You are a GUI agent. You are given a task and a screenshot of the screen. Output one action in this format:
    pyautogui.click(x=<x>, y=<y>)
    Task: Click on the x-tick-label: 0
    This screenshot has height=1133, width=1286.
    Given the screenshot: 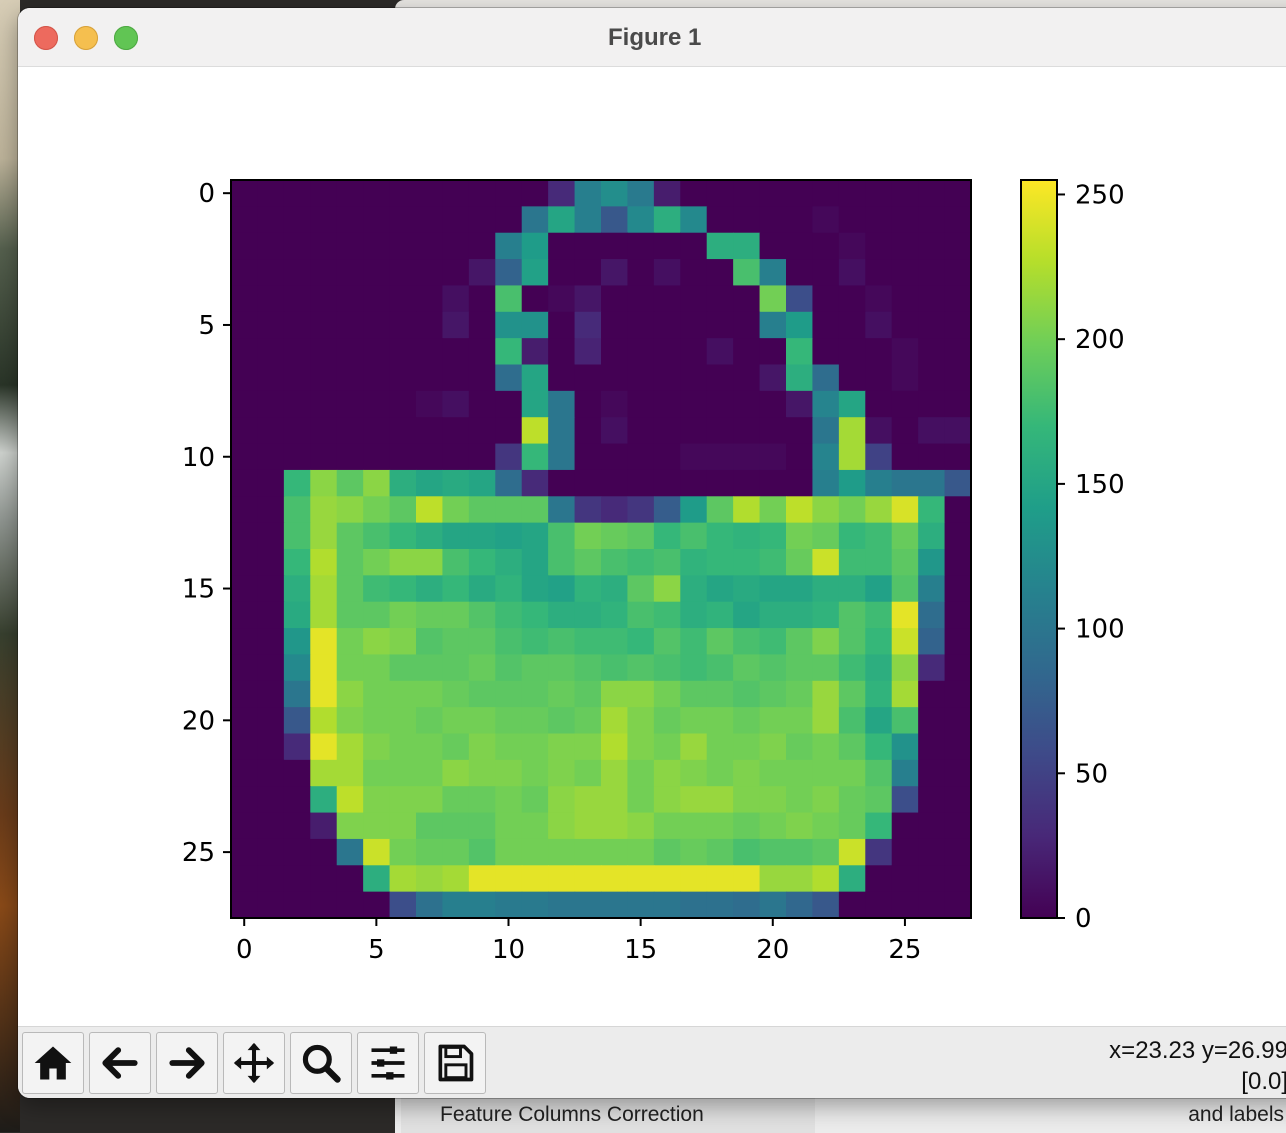 What is the action you would take?
    pyautogui.click(x=244, y=950)
    